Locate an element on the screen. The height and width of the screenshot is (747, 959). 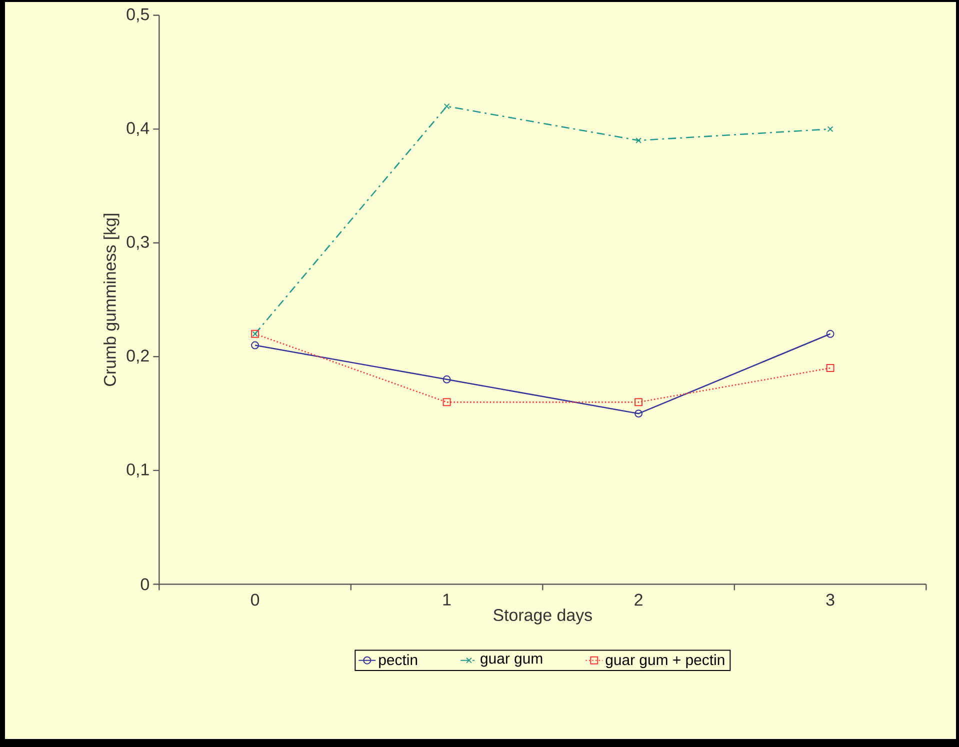
x-tick-label: 3 is located at coordinates (830, 600).